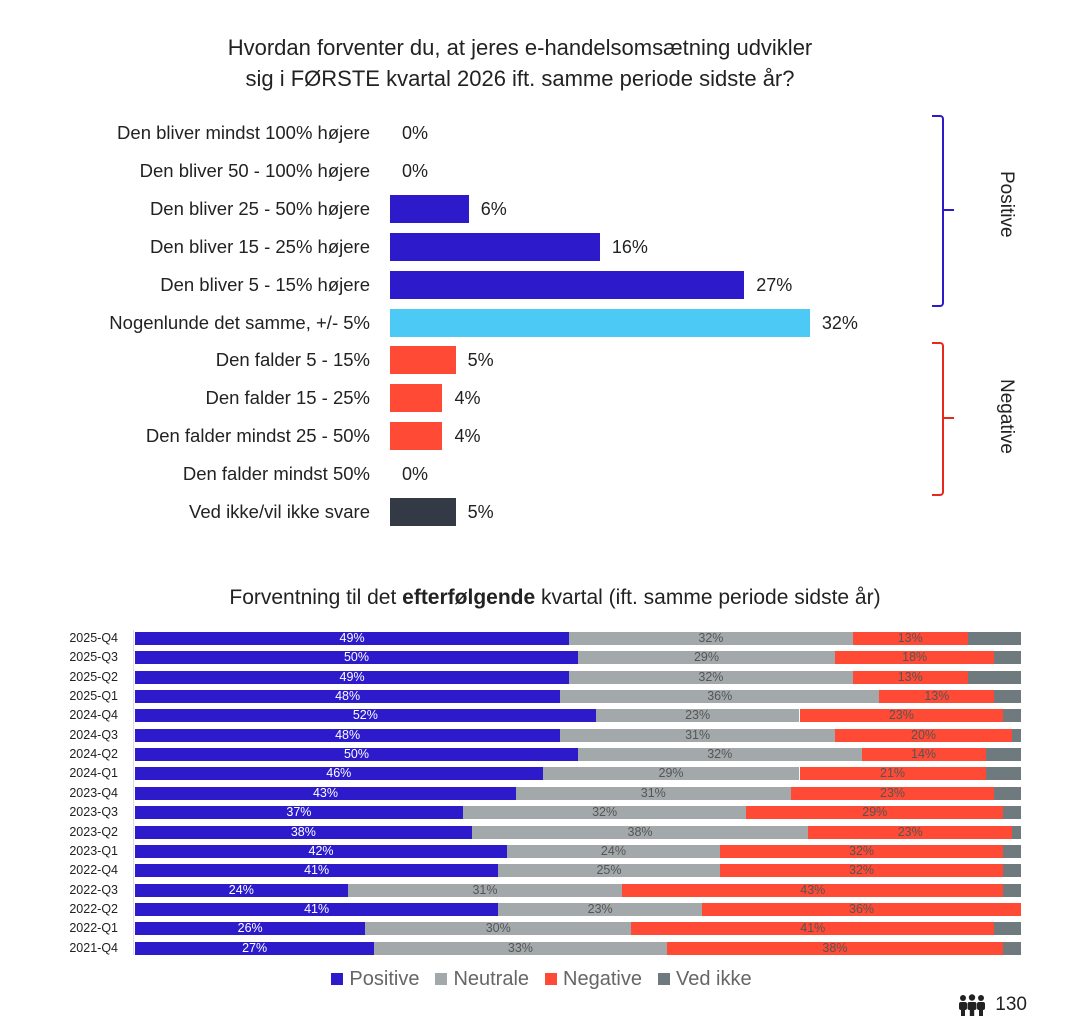 The width and height of the screenshot is (1083, 1032). What do you see at coordinates (93, 676) in the screenshot?
I see `period-label: 2025-Q2` at bounding box center [93, 676].